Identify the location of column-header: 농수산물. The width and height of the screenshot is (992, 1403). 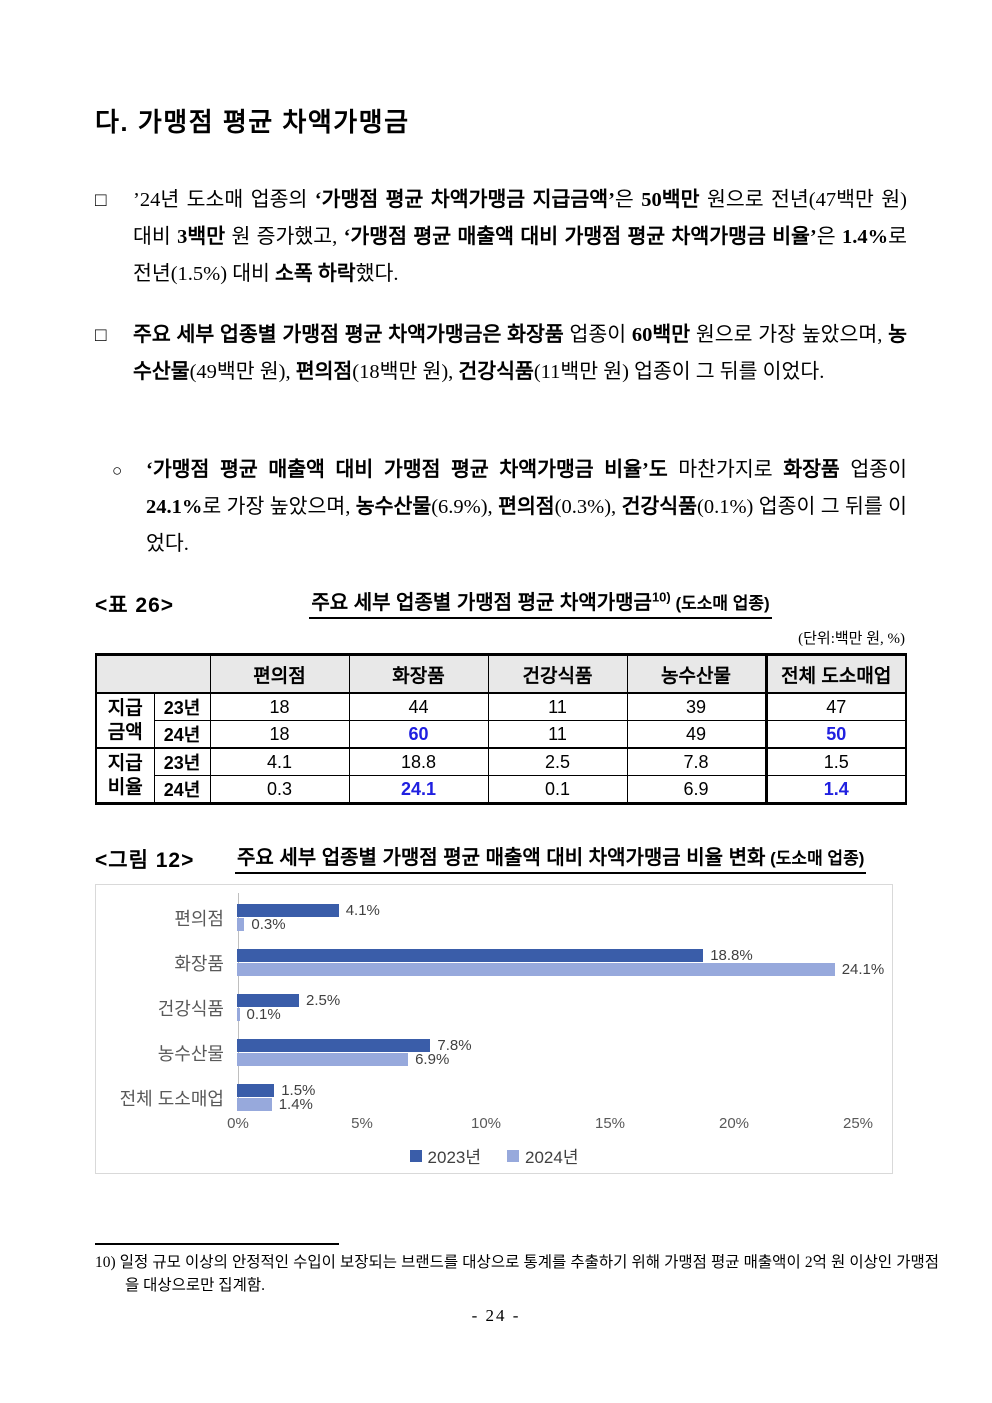
(696, 674).